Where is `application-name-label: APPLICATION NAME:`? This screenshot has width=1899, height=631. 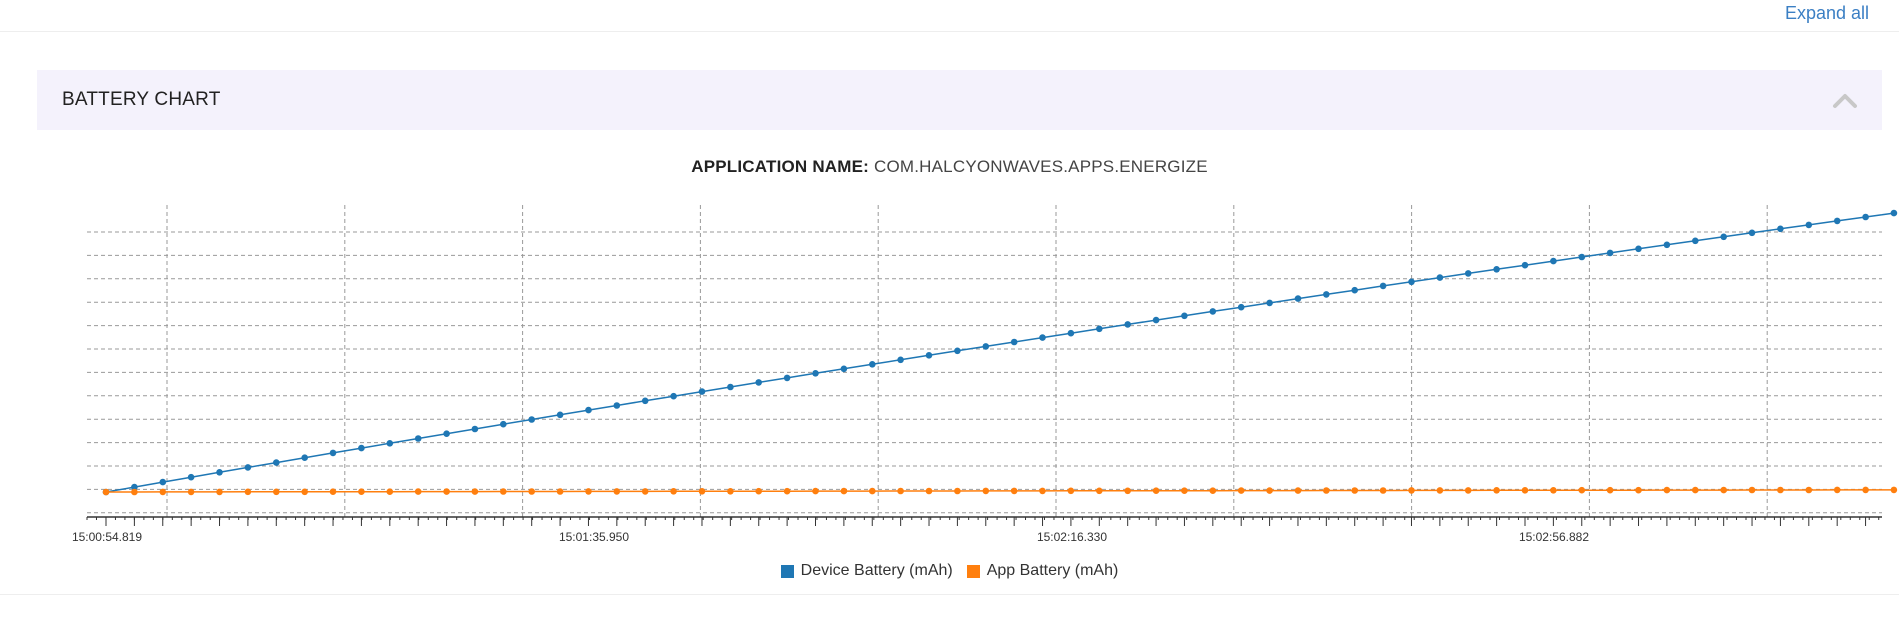
application-name-label: APPLICATION NAME: is located at coordinates (780, 166).